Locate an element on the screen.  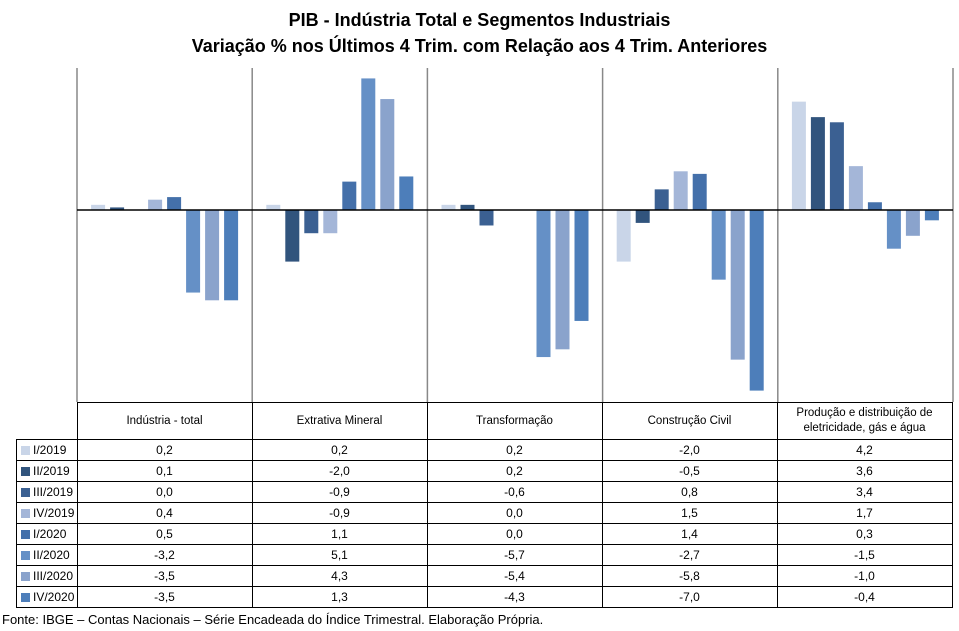
table-cell: -1,0 is located at coordinates (864, 576).